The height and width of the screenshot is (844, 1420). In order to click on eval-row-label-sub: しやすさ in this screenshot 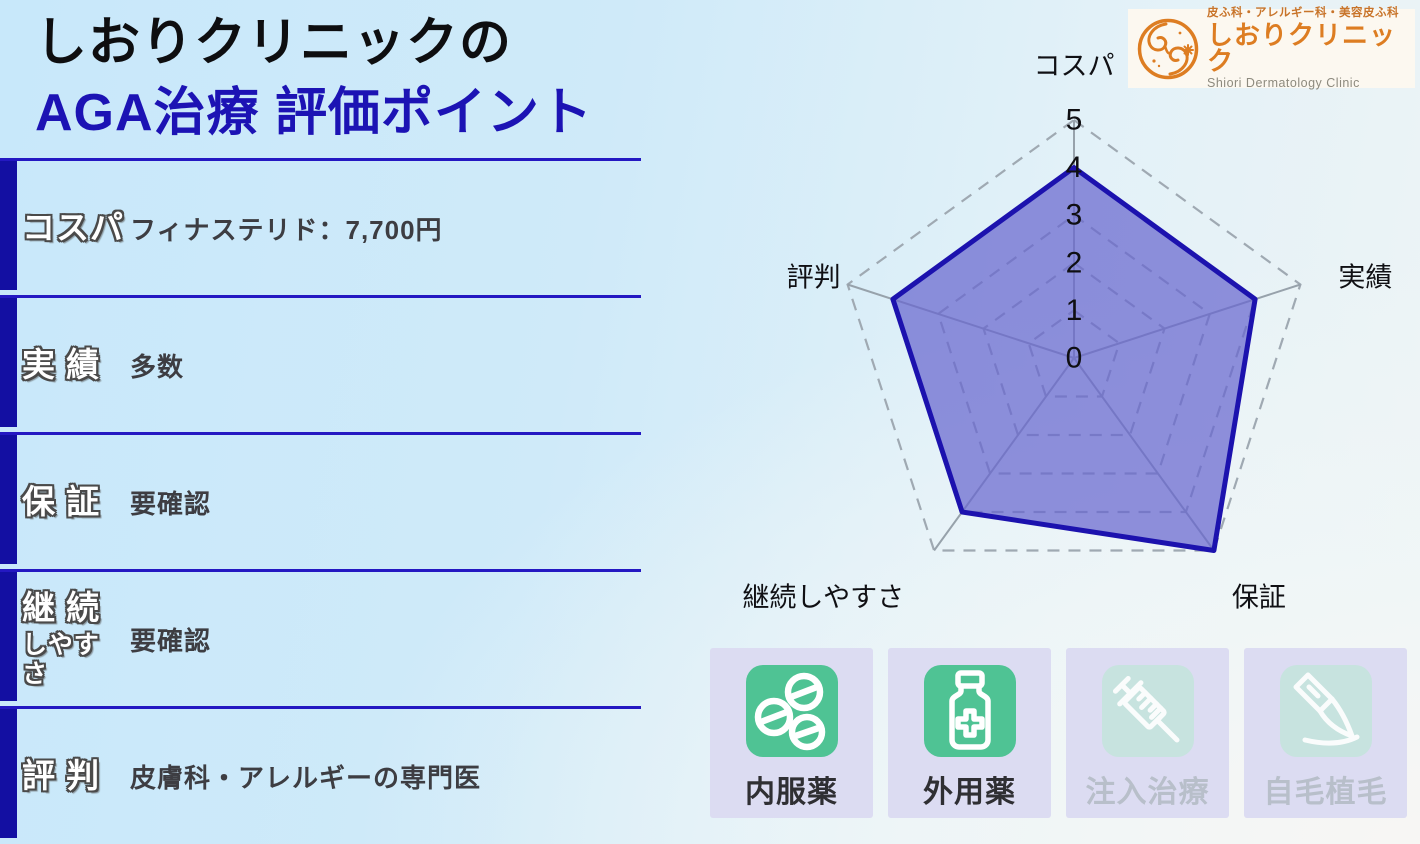, I will do `click(61, 659)`.